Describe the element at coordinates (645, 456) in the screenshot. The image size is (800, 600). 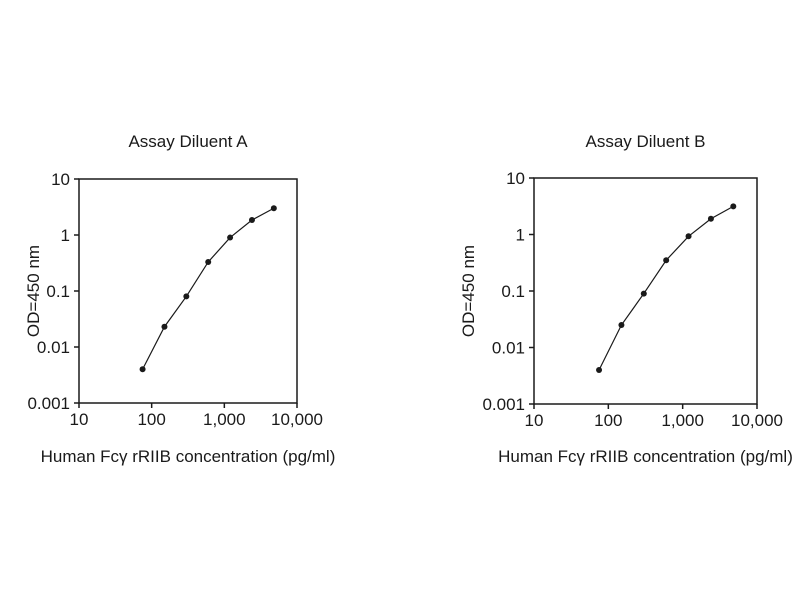
I see `chart-b-x-axis-label: Human Fcγ rRIIB concentration (pg/ml)` at that location.